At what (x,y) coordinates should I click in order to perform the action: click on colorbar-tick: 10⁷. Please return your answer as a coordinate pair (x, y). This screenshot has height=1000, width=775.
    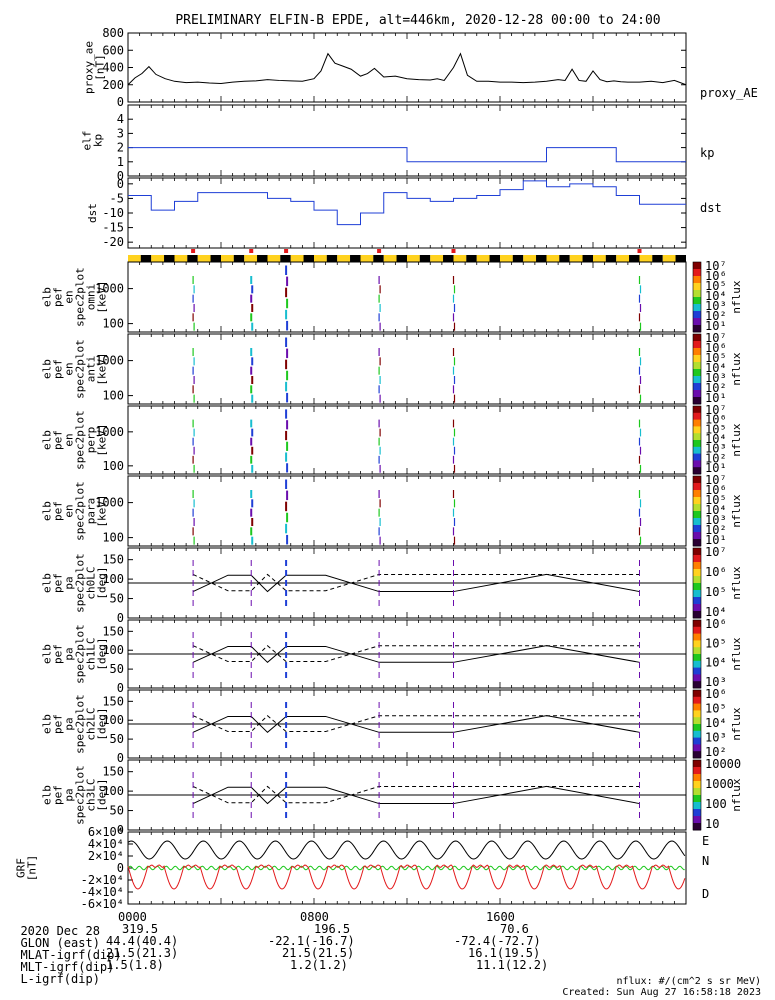
    Looking at the image, I should click on (716, 552).